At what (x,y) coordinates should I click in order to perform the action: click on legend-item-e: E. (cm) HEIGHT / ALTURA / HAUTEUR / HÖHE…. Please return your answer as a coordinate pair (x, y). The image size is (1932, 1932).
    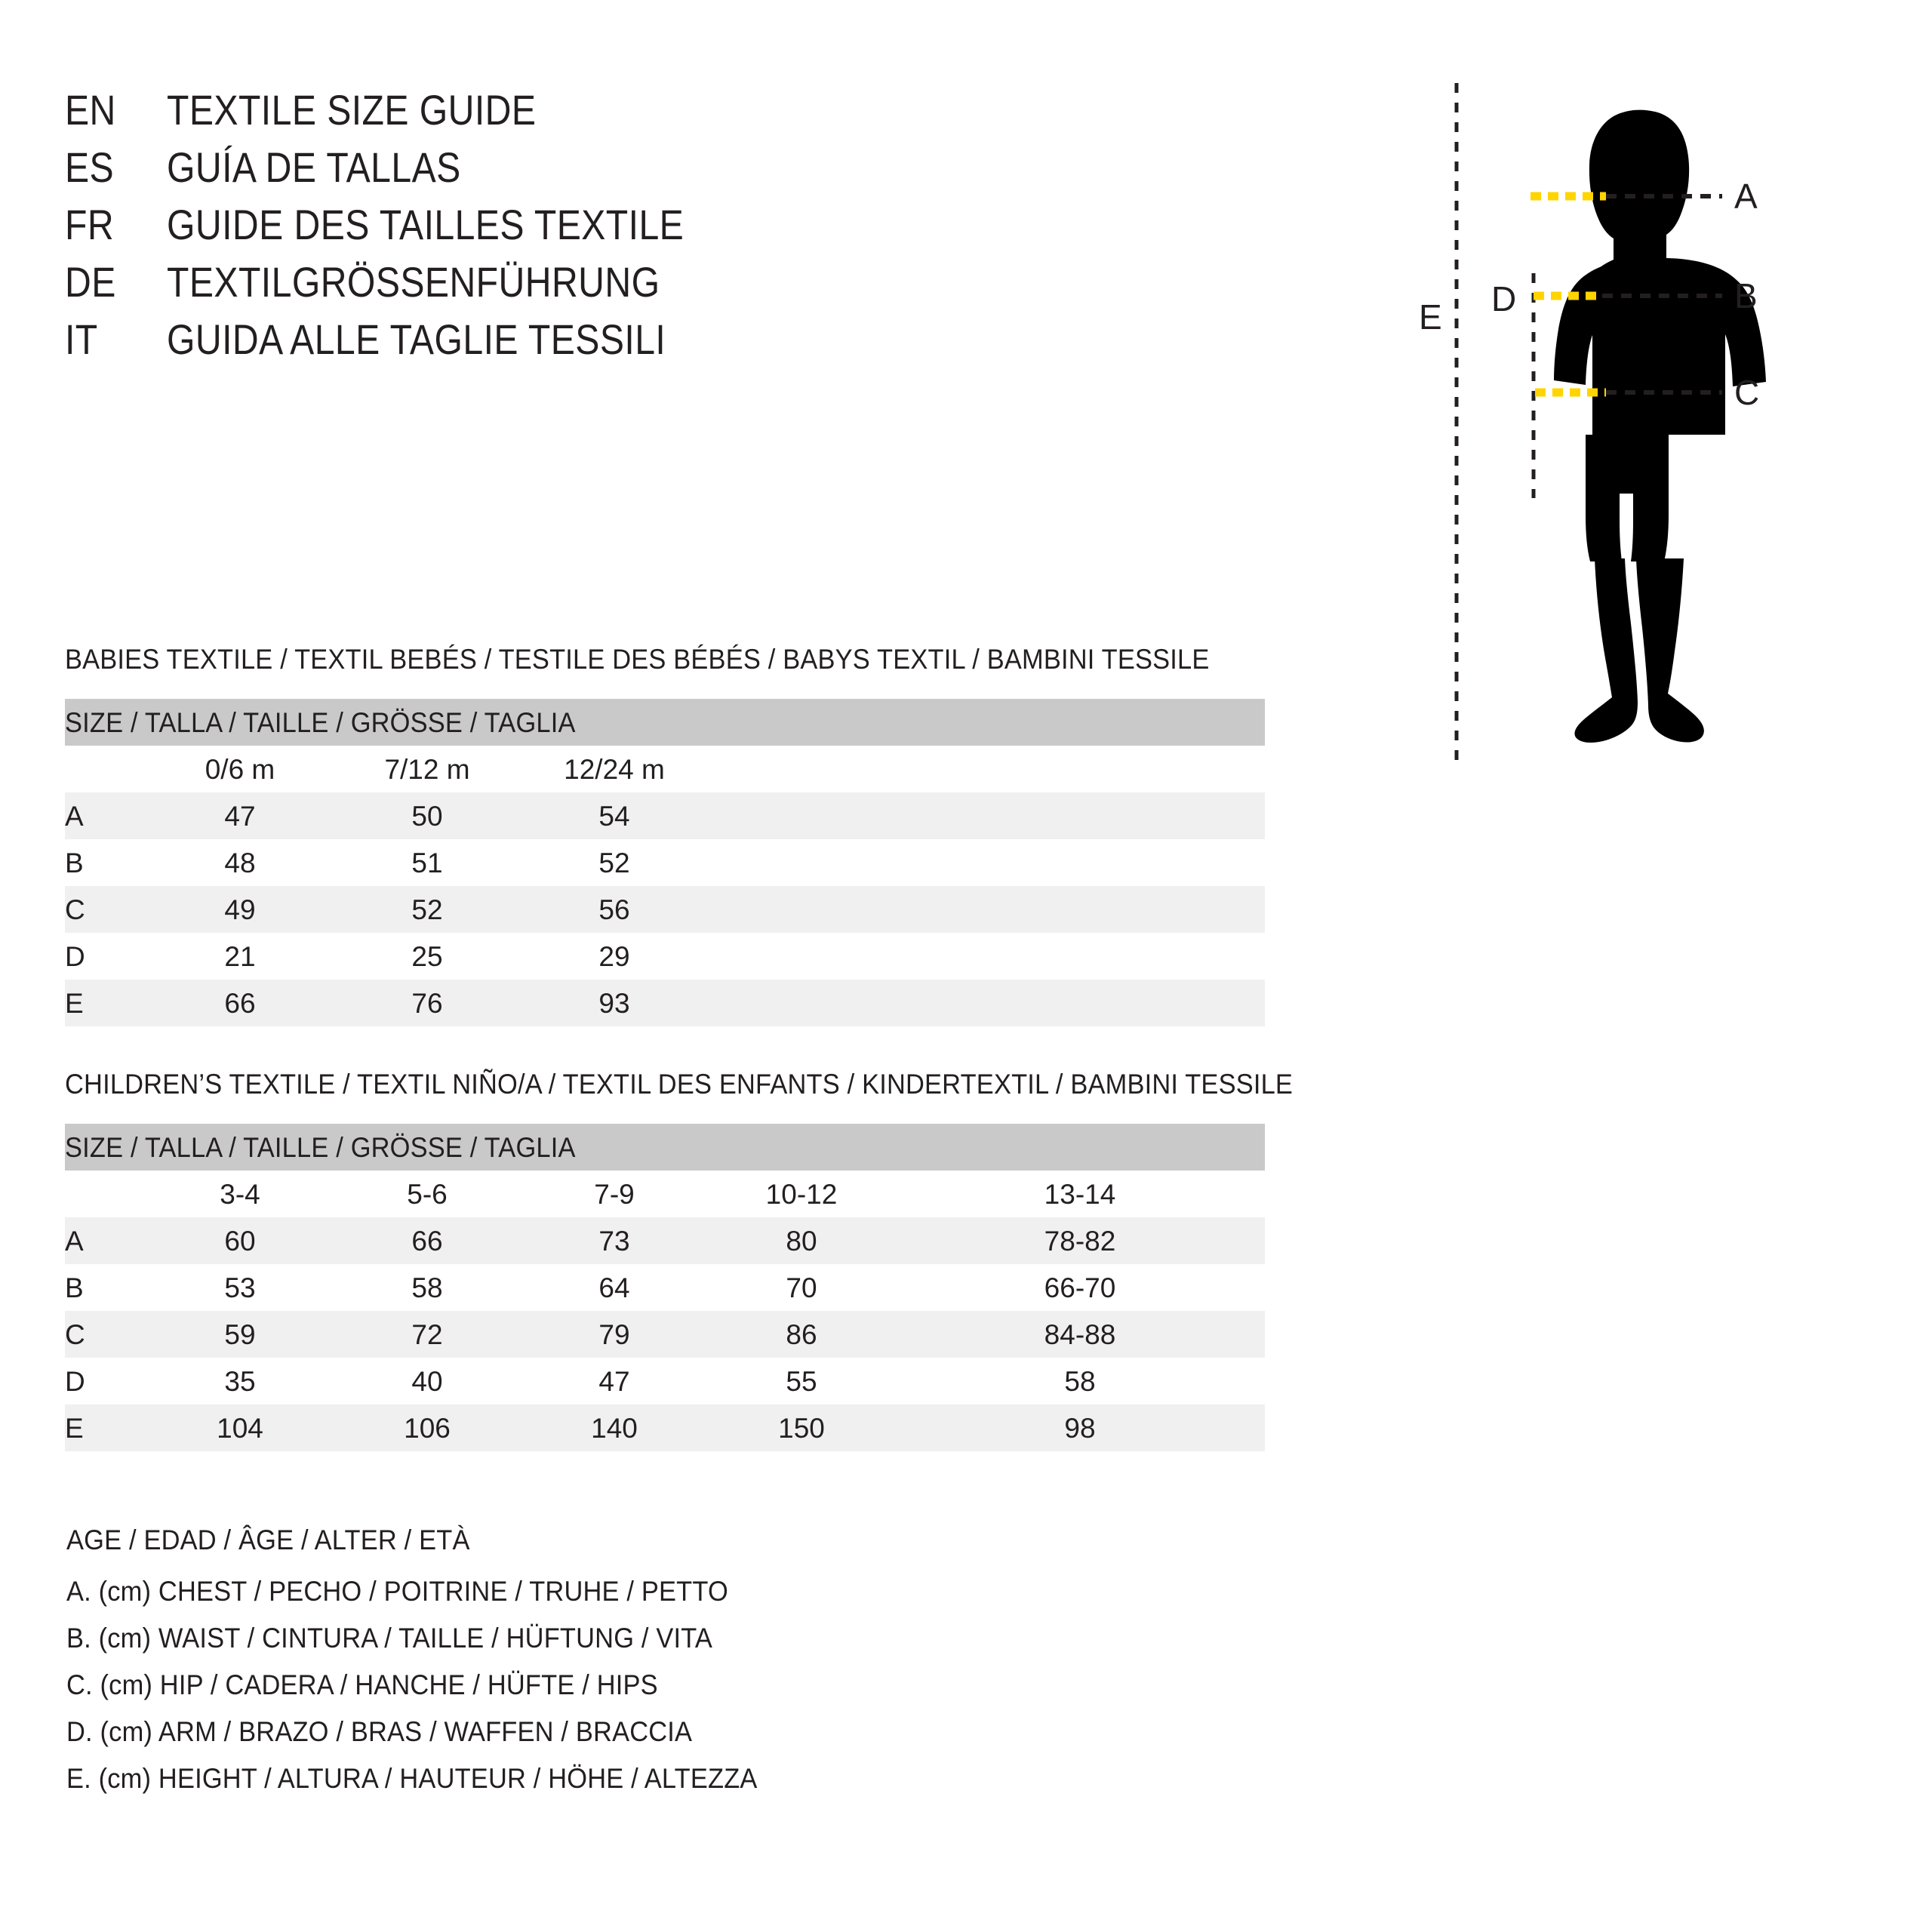
    Looking at the image, I should click on (412, 1778).